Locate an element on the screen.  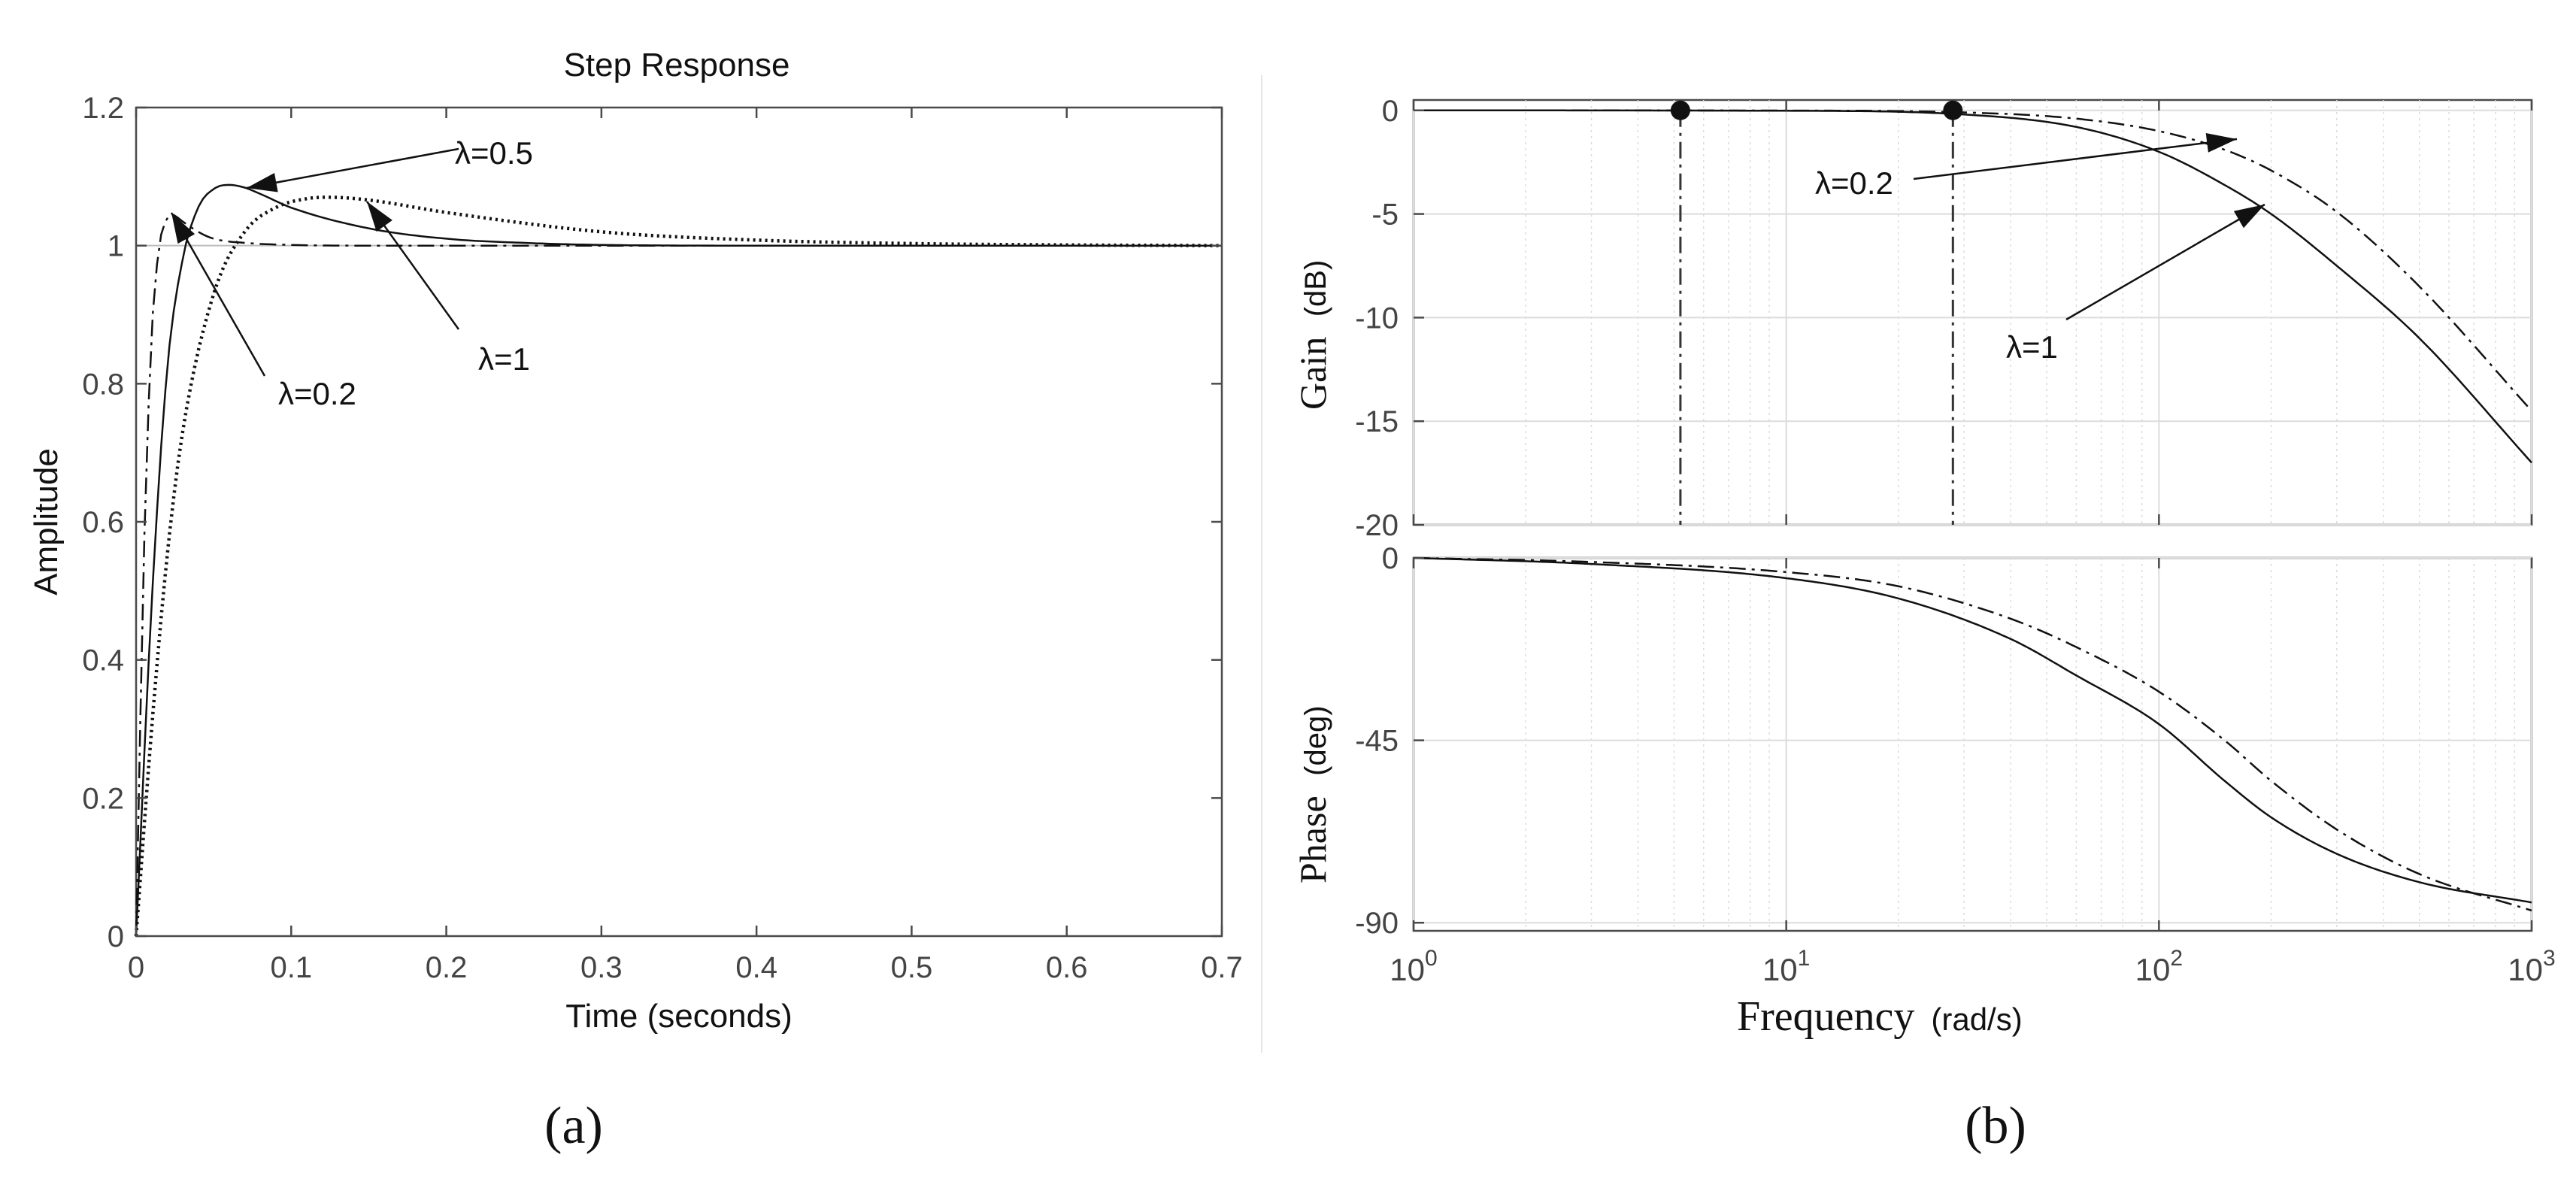
arrow-gain-lambda-0.2 is located at coordinates (2075, 159).